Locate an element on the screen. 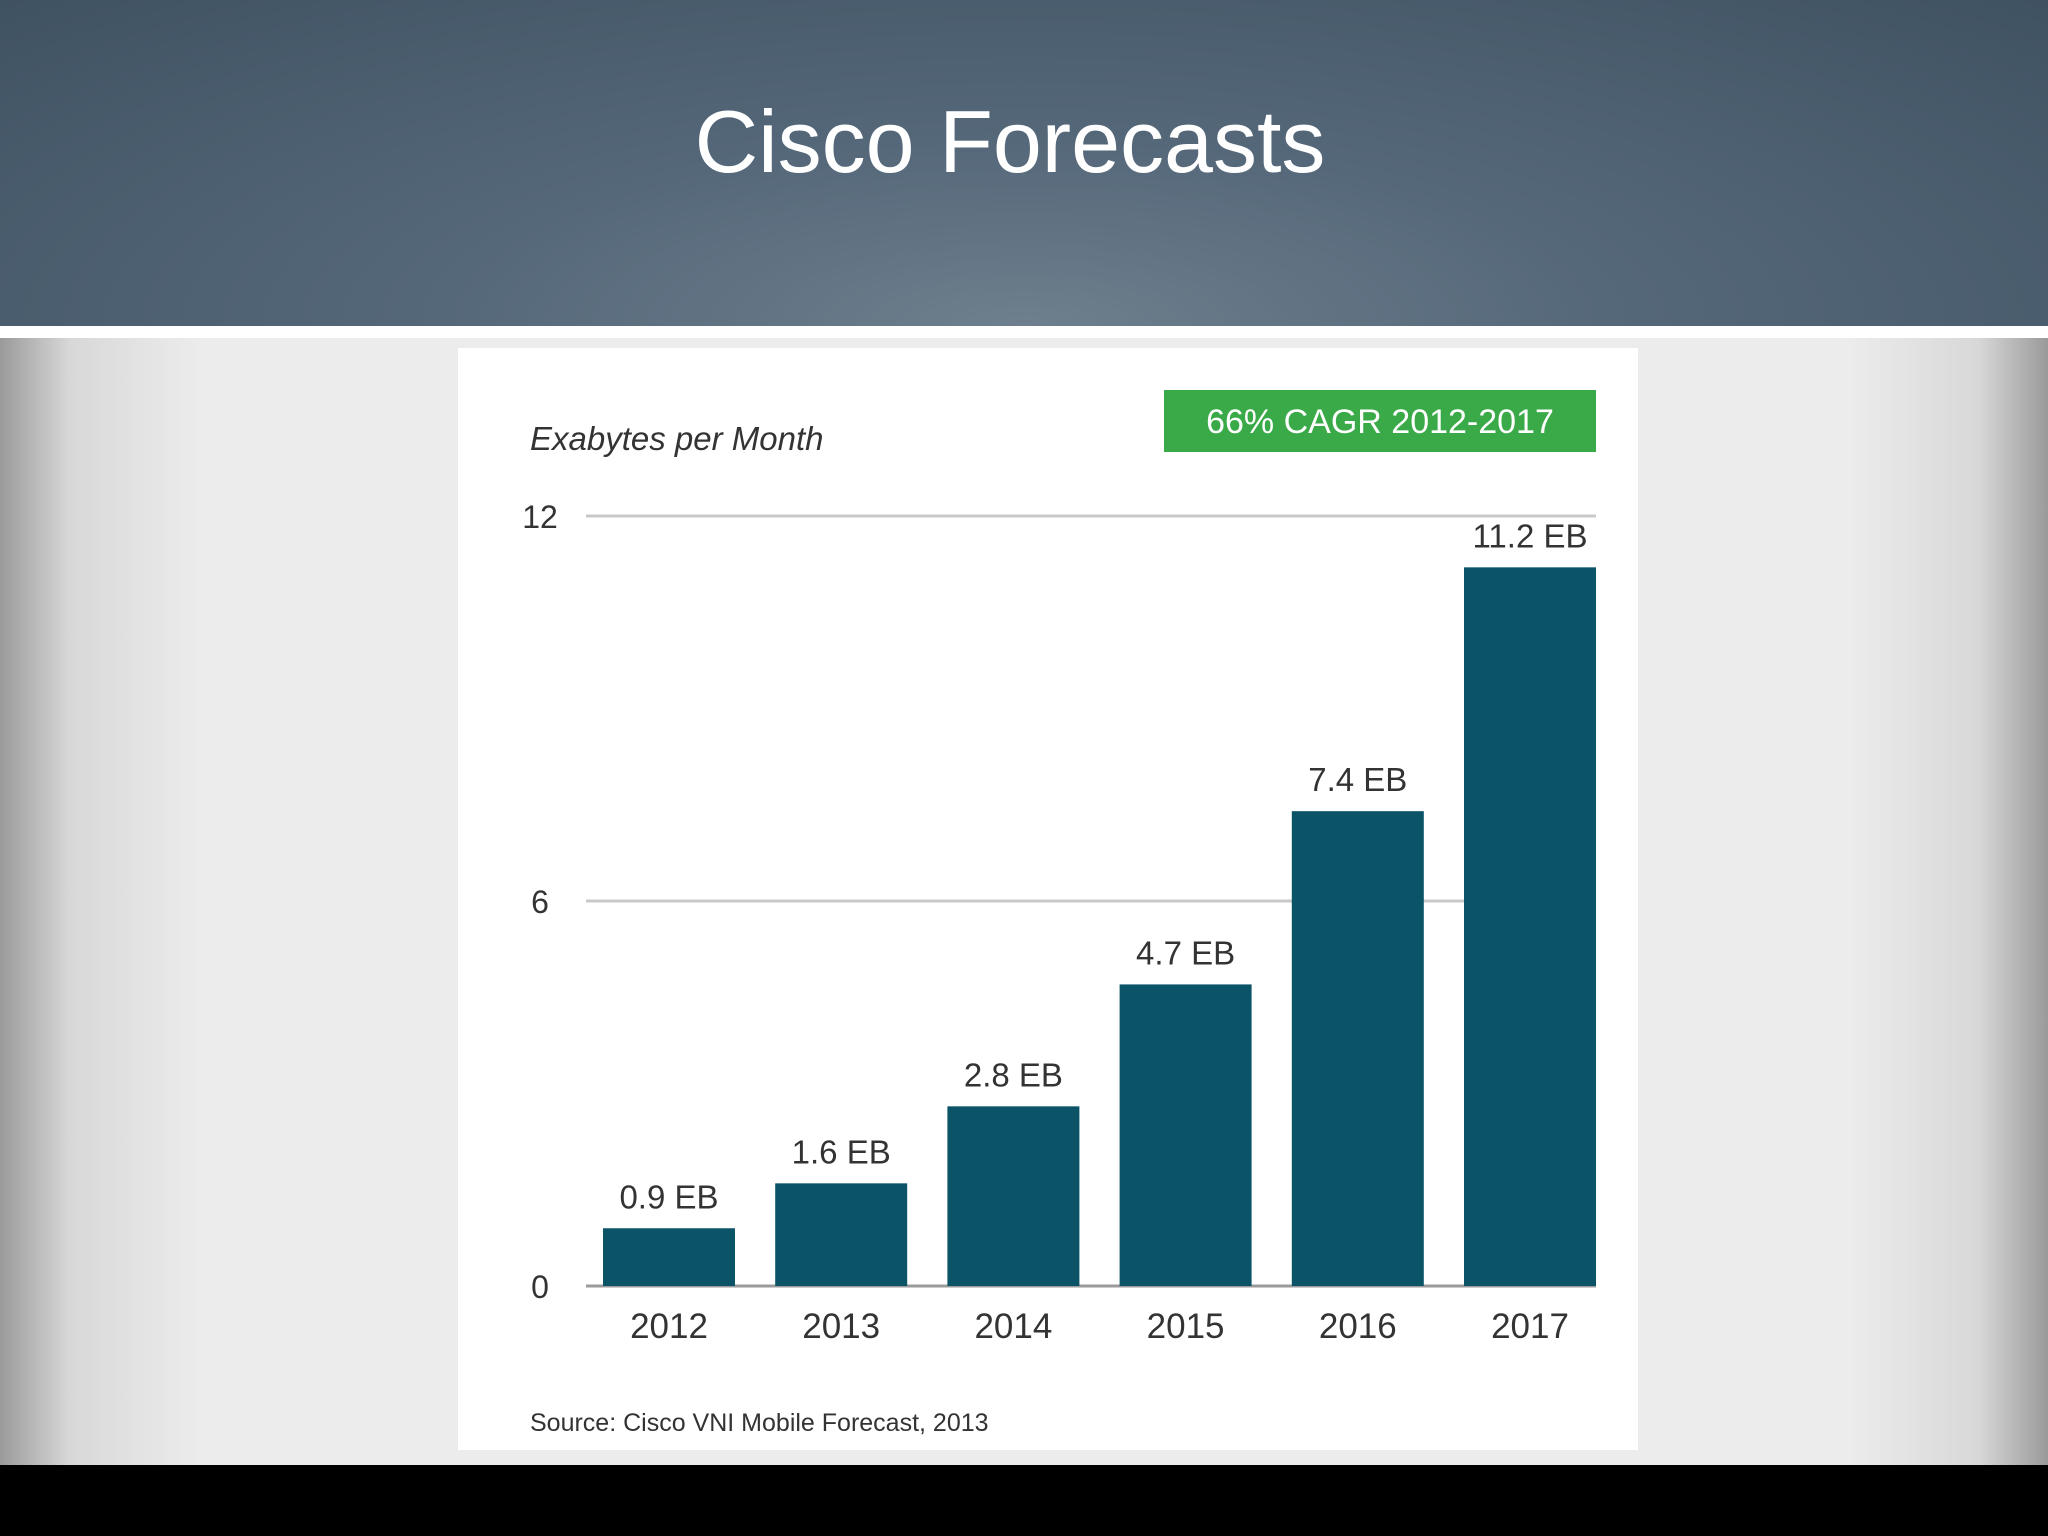 The height and width of the screenshot is (1536, 2048). y-tick-label: 6 is located at coordinates (540, 902).